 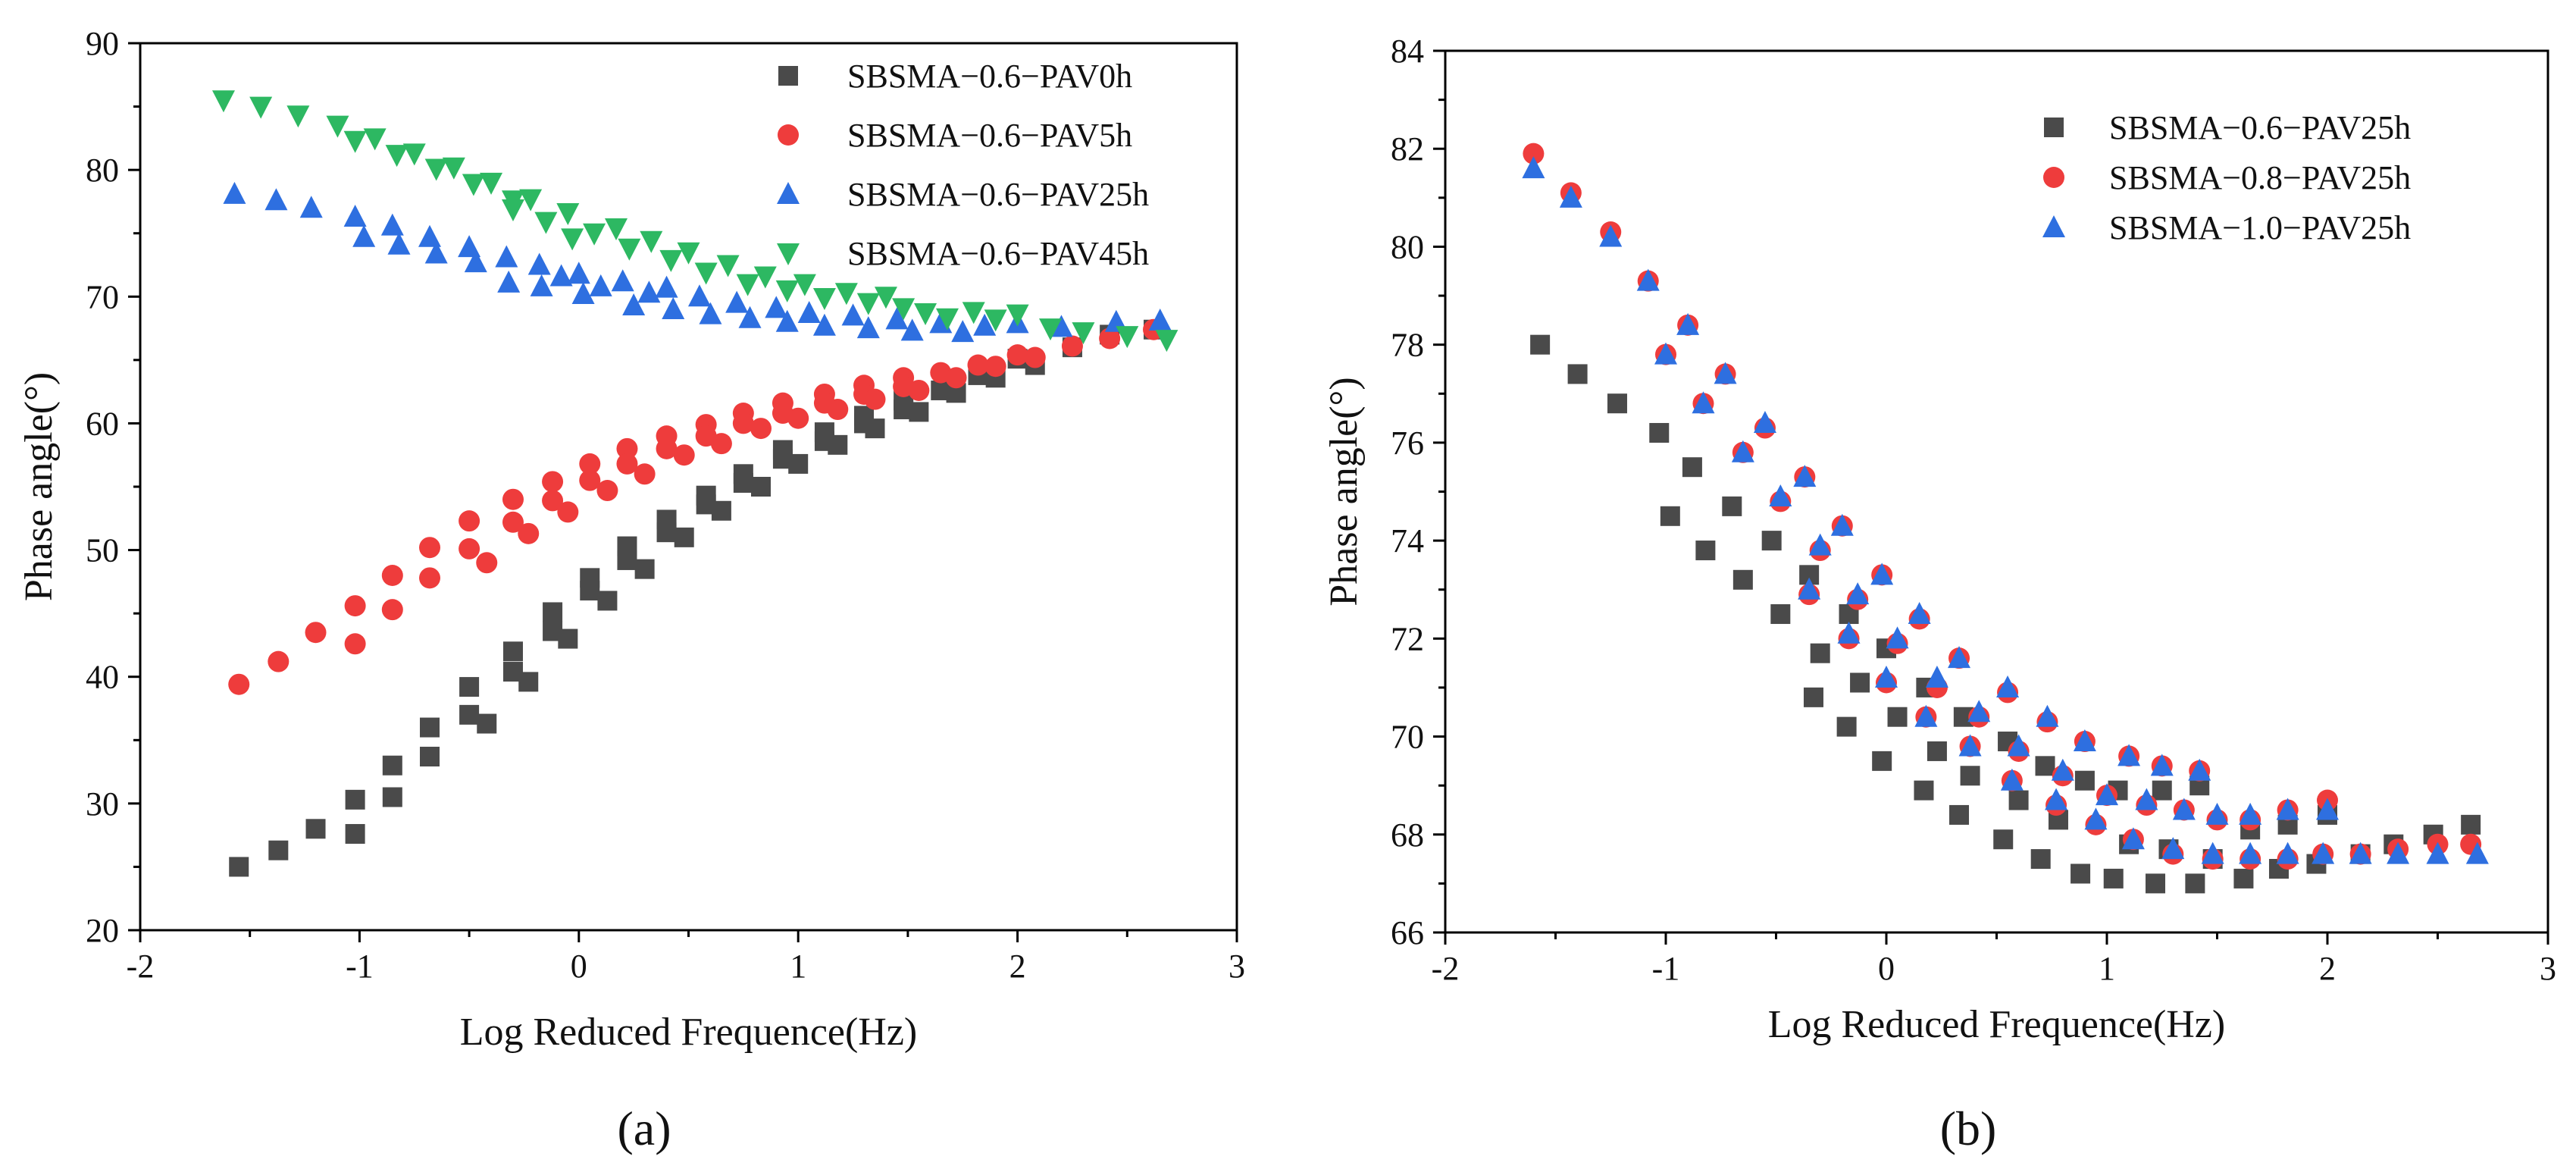 I want to click on y-tick-label: 74, so click(x=1407, y=540).